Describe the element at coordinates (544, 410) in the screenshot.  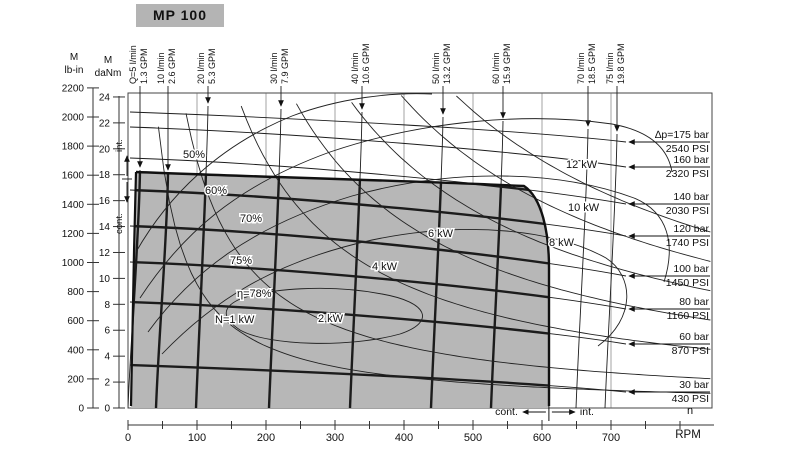
I see `zone-divider: cont. int.` at that location.